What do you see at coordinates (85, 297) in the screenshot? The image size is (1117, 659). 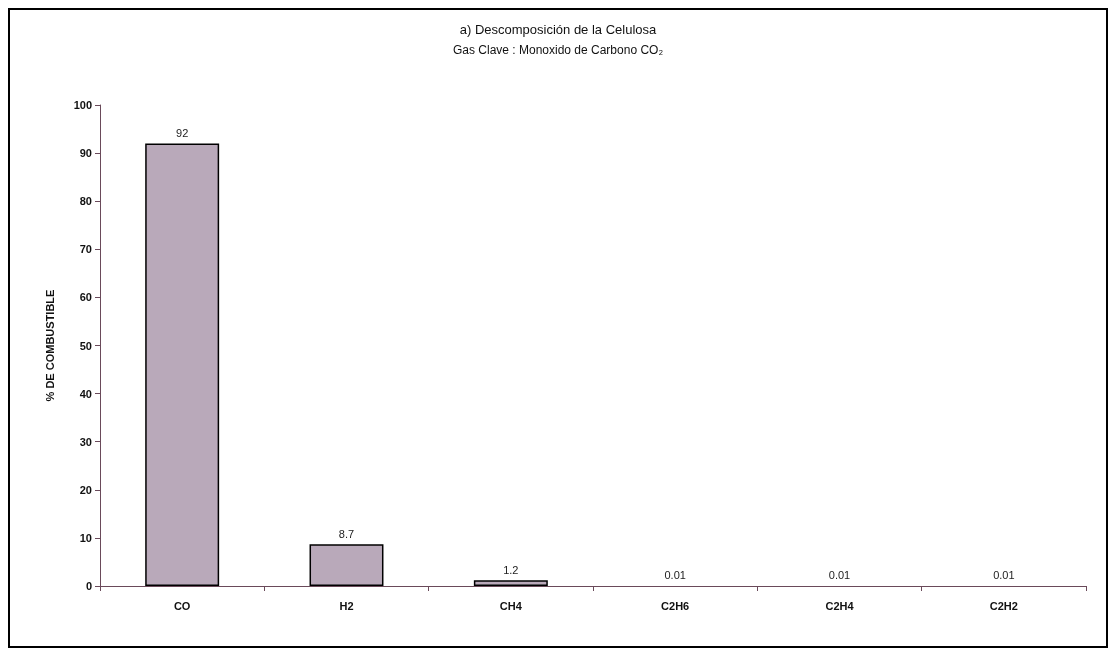 I see `y-tick-label: 60` at bounding box center [85, 297].